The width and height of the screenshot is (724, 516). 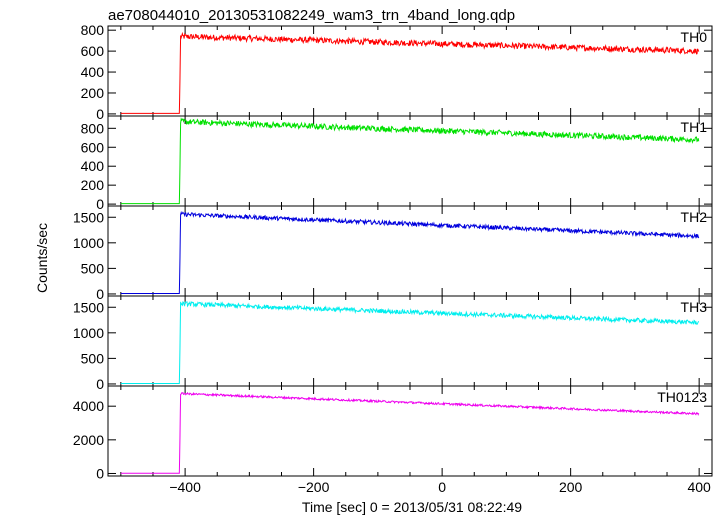 I want to click on x-tick-label: 400, so click(x=699, y=487).